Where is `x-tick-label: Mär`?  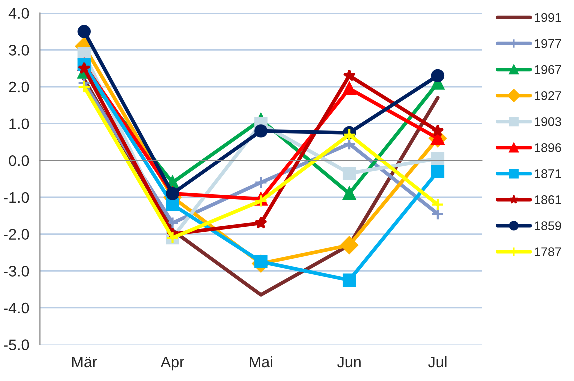
x-tick-label: Mär is located at coordinates (85, 362).